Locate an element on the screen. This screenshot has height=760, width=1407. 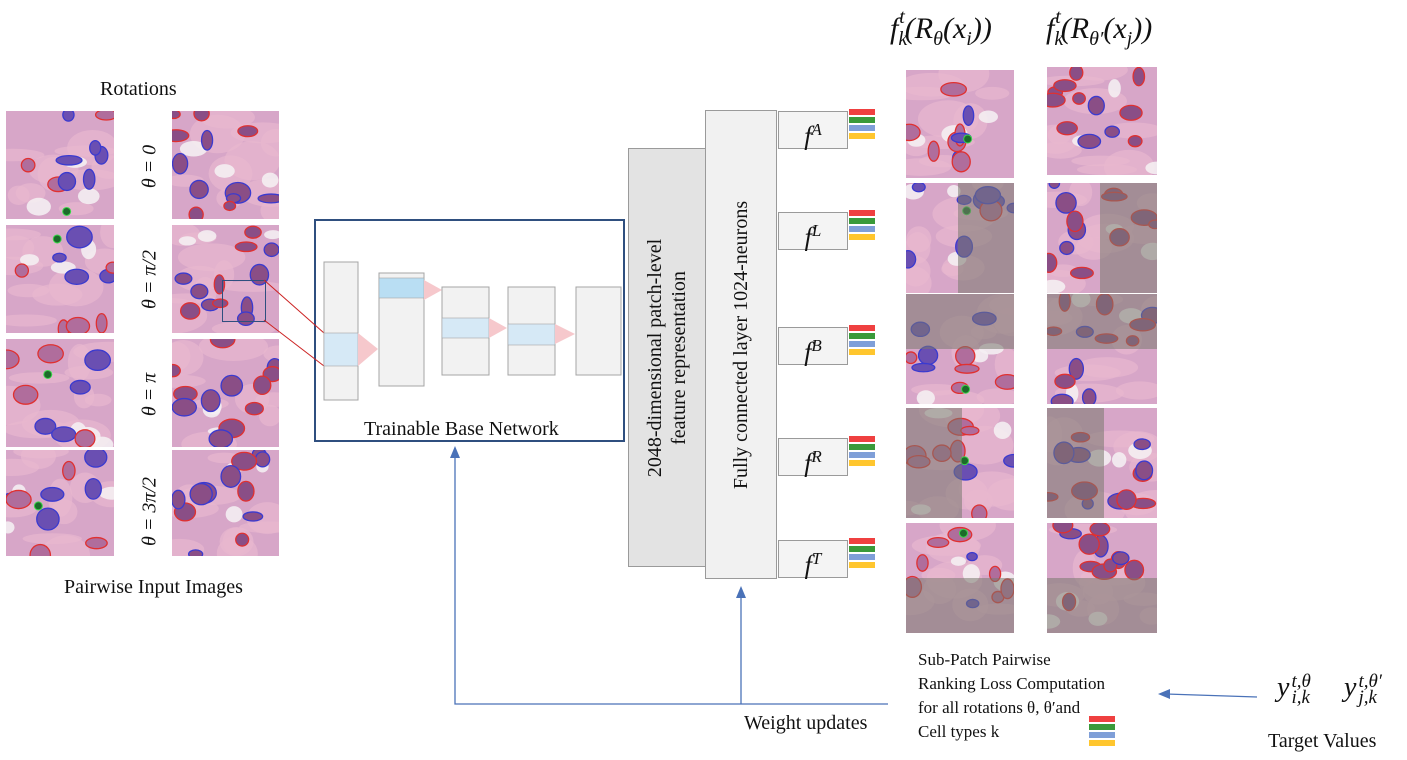
head-fT: fT is located at coordinates (813, 560).